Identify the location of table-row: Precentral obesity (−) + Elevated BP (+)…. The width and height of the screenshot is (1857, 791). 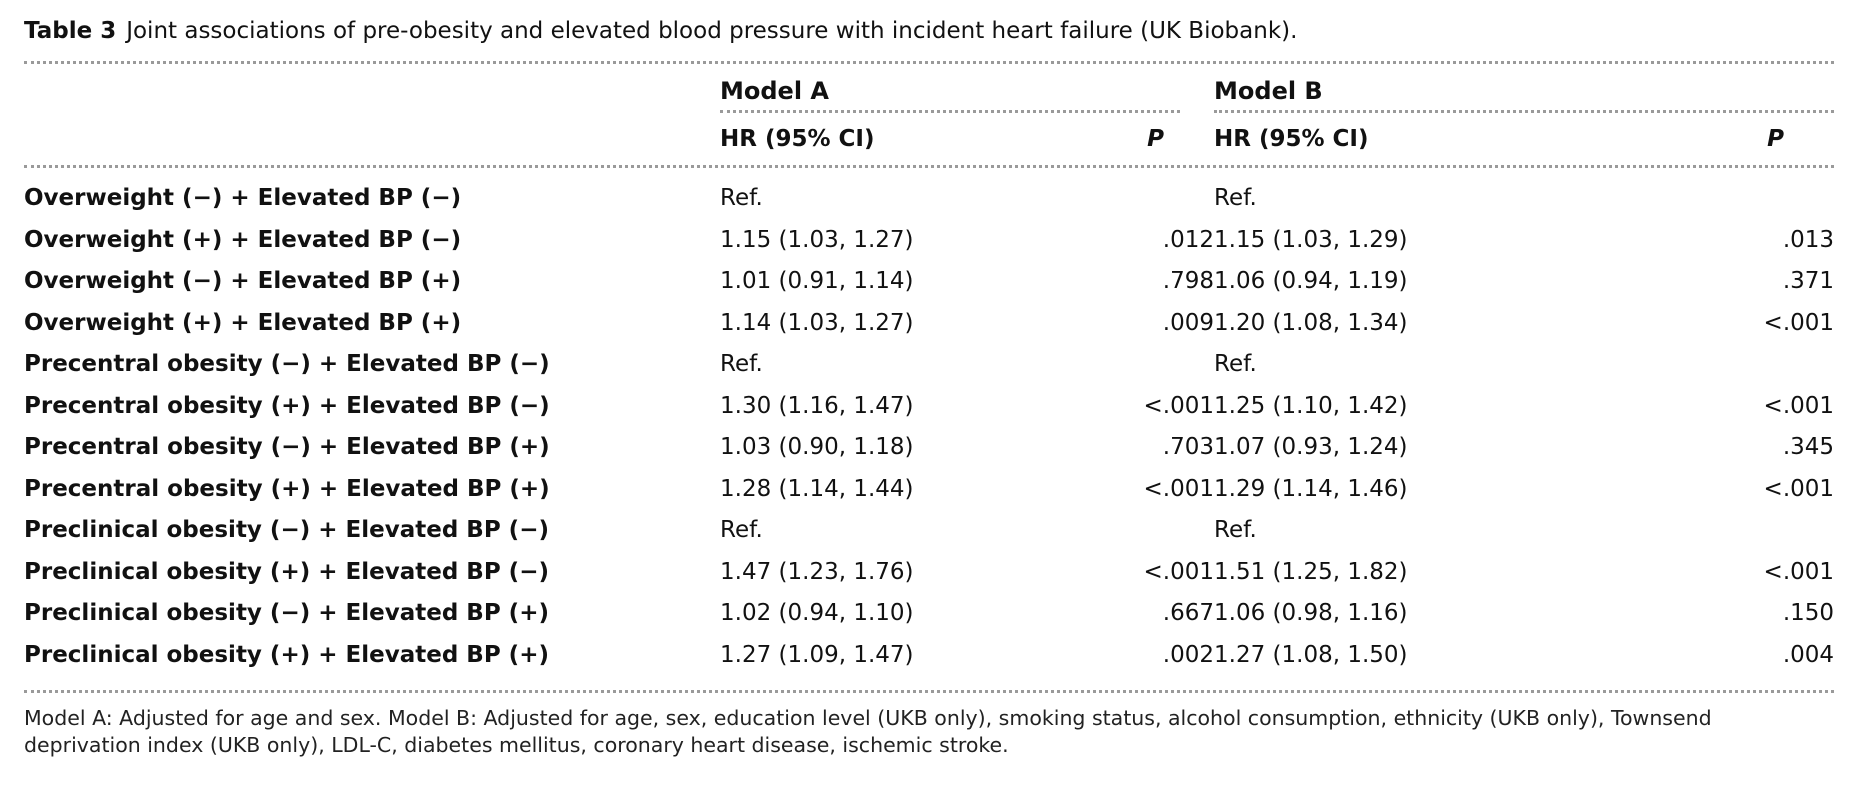
(929, 448).